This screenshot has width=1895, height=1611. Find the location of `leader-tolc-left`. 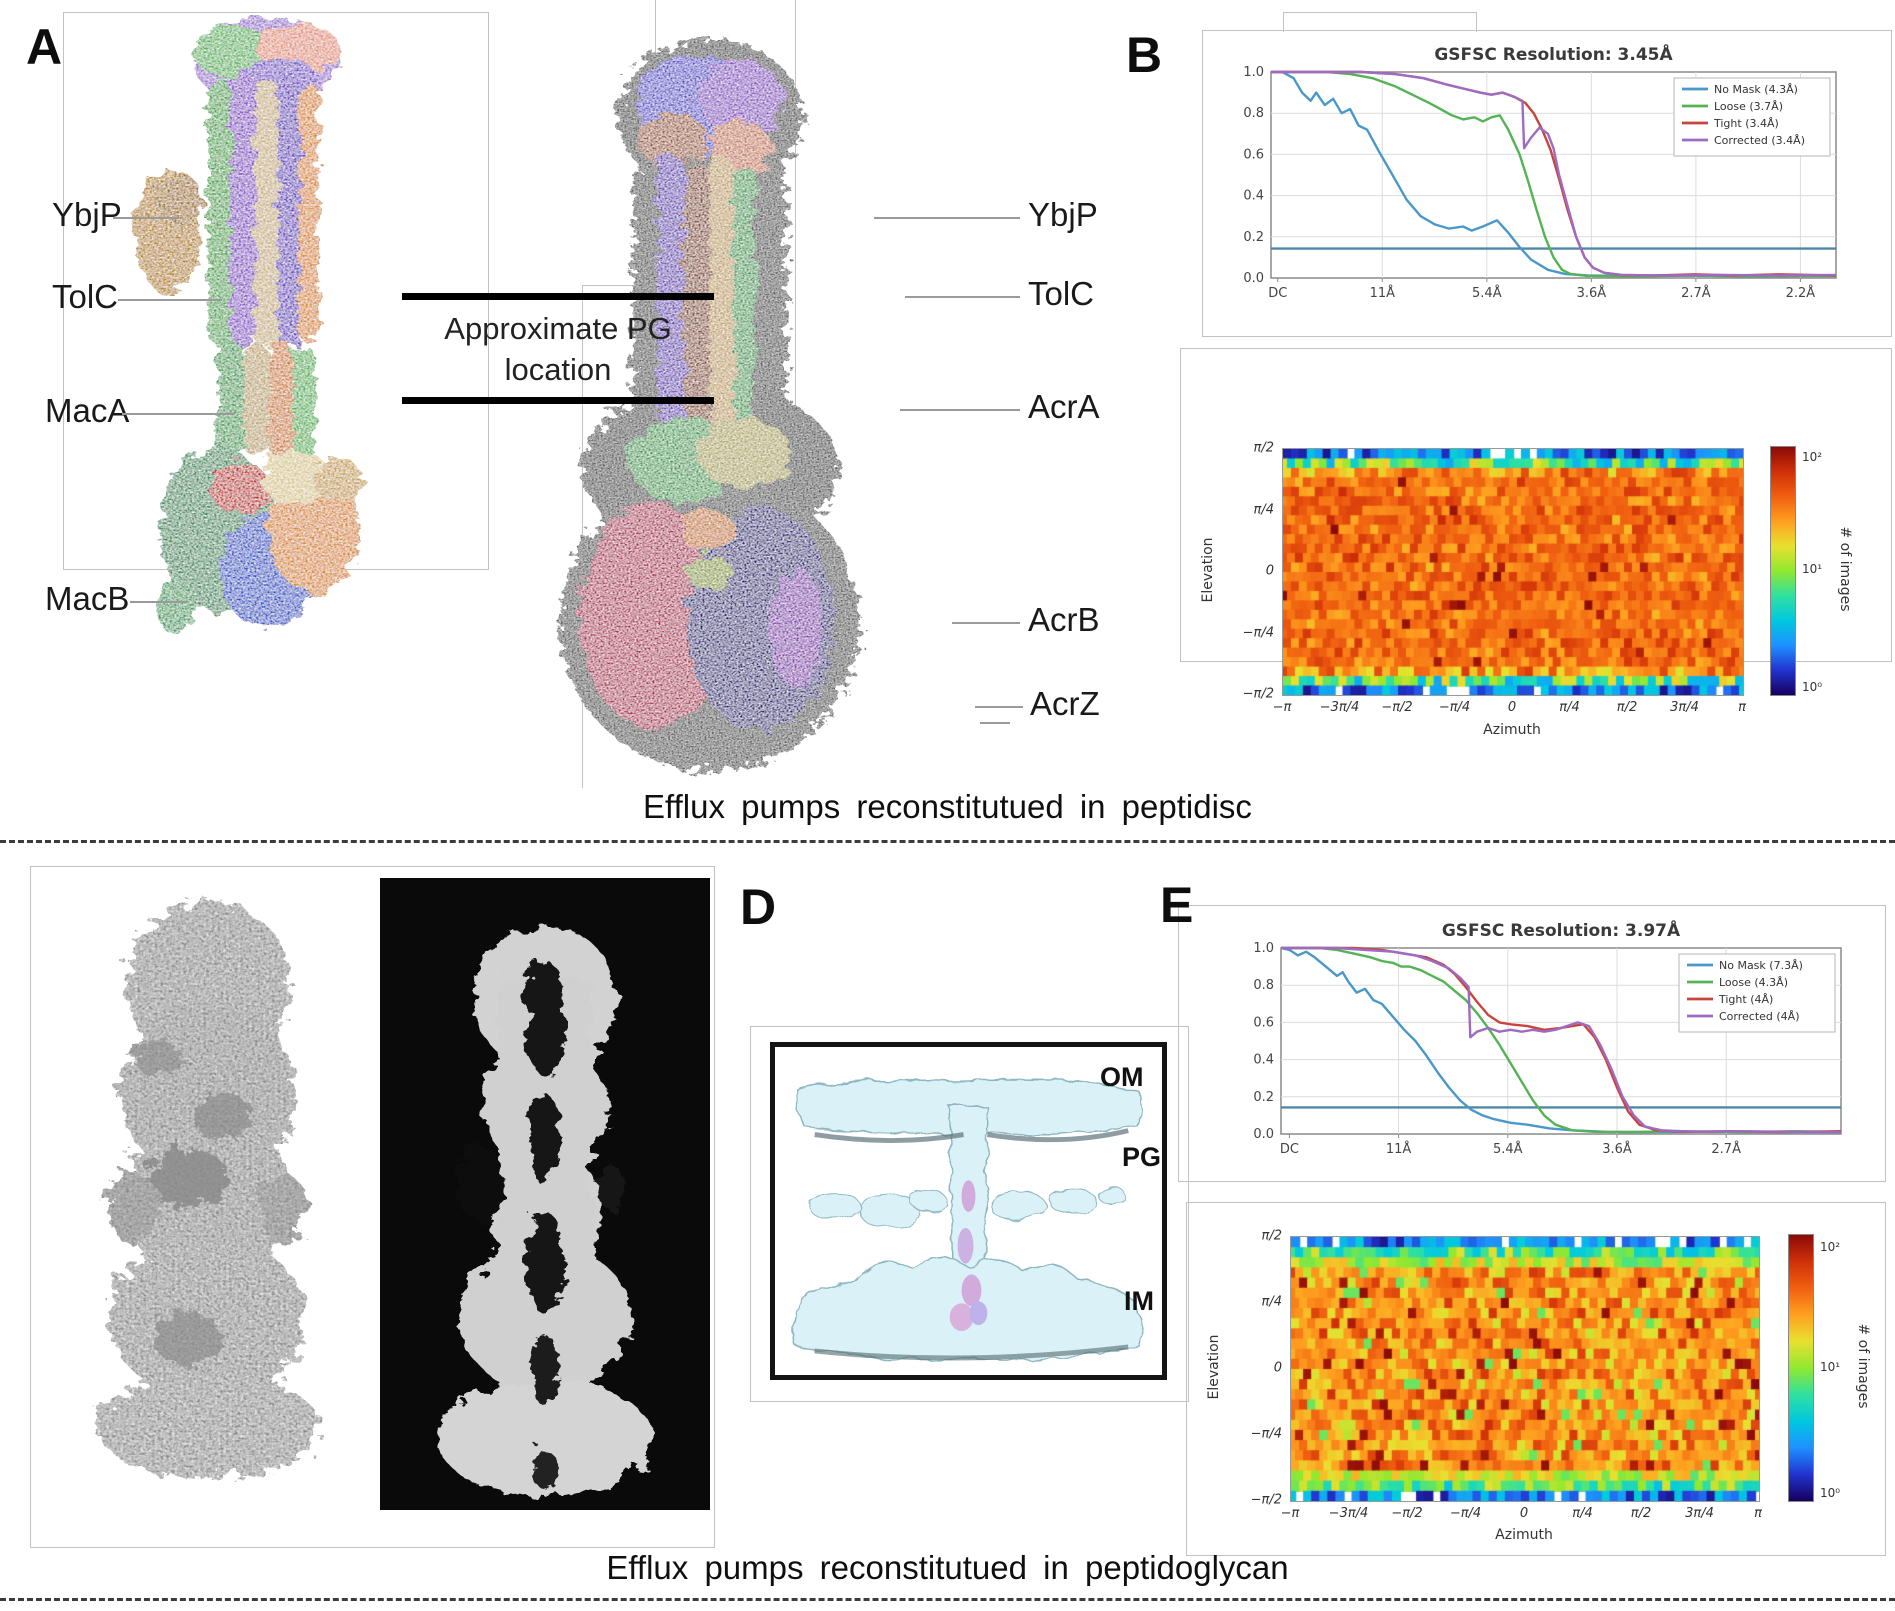

leader-tolc-left is located at coordinates (170, 300).